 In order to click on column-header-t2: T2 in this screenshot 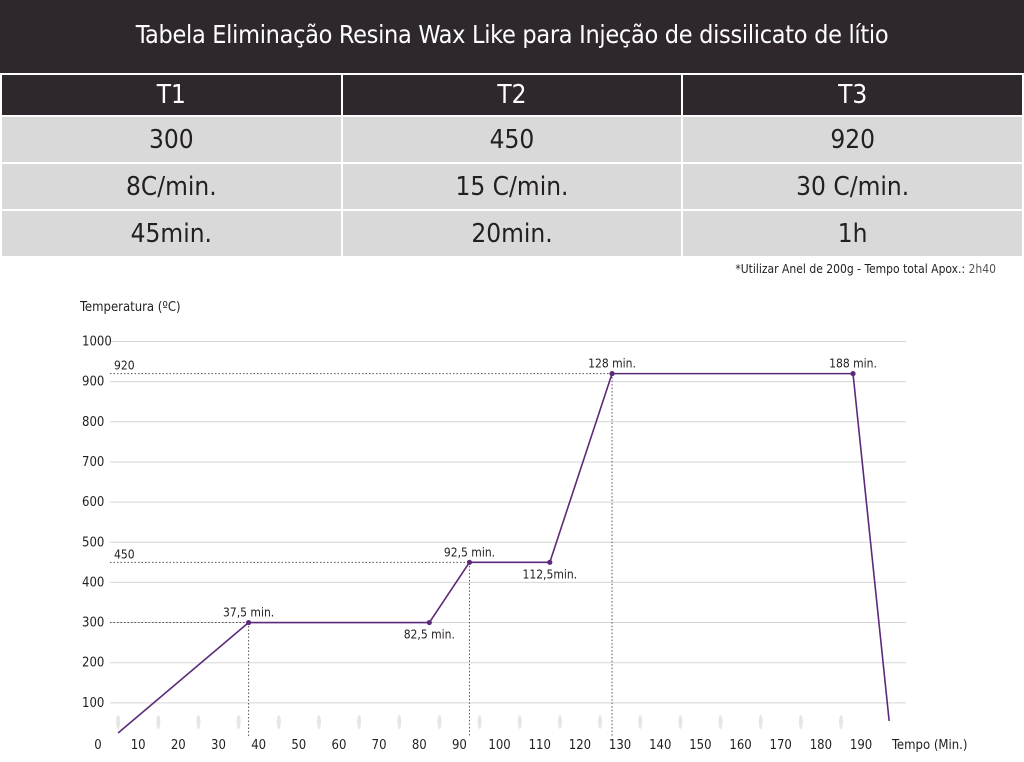, I will do `click(512, 95)`.